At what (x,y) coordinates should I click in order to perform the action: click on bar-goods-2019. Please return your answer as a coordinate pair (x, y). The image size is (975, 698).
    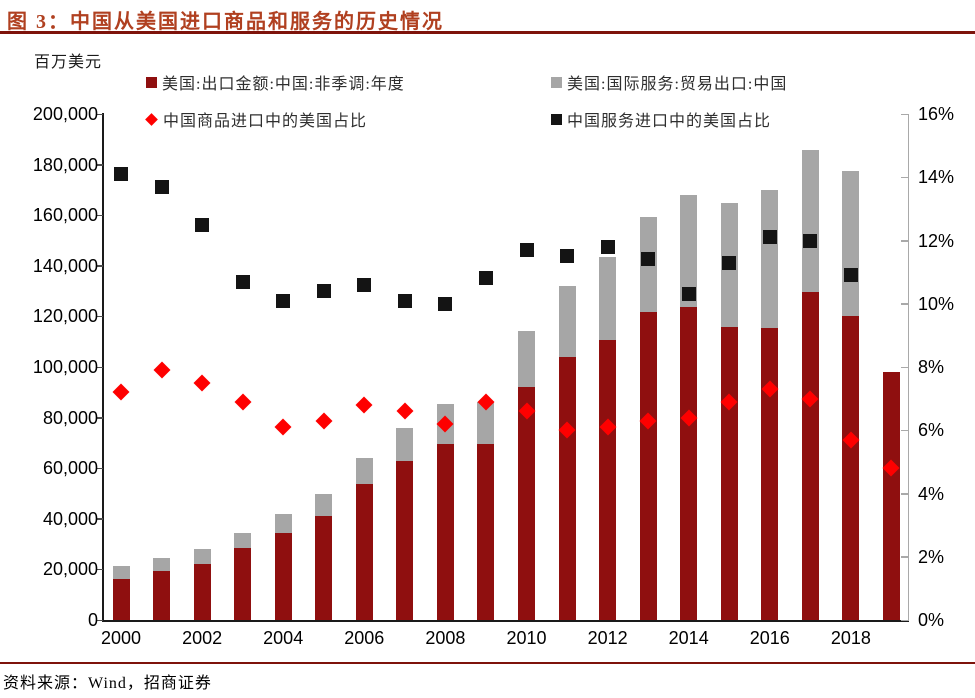
    Looking at the image, I should click on (891, 496).